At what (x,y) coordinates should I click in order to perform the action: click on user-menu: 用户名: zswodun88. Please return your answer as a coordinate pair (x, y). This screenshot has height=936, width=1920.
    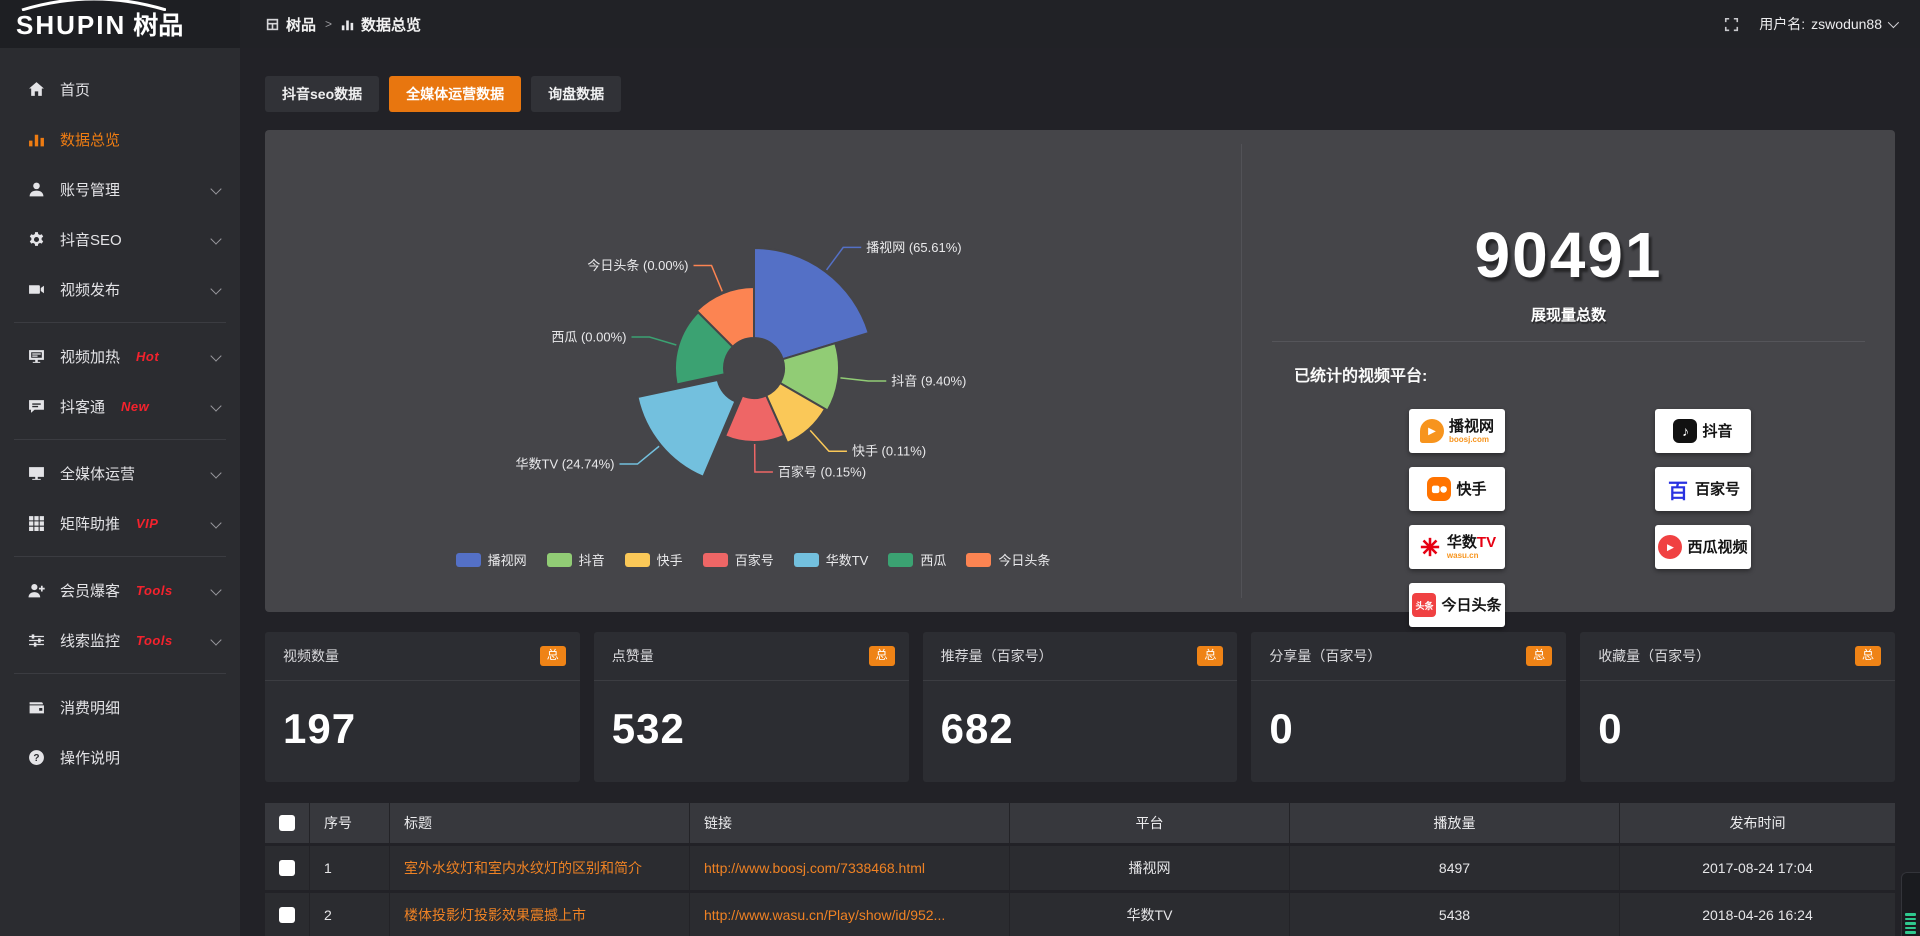
    Looking at the image, I should click on (1829, 24).